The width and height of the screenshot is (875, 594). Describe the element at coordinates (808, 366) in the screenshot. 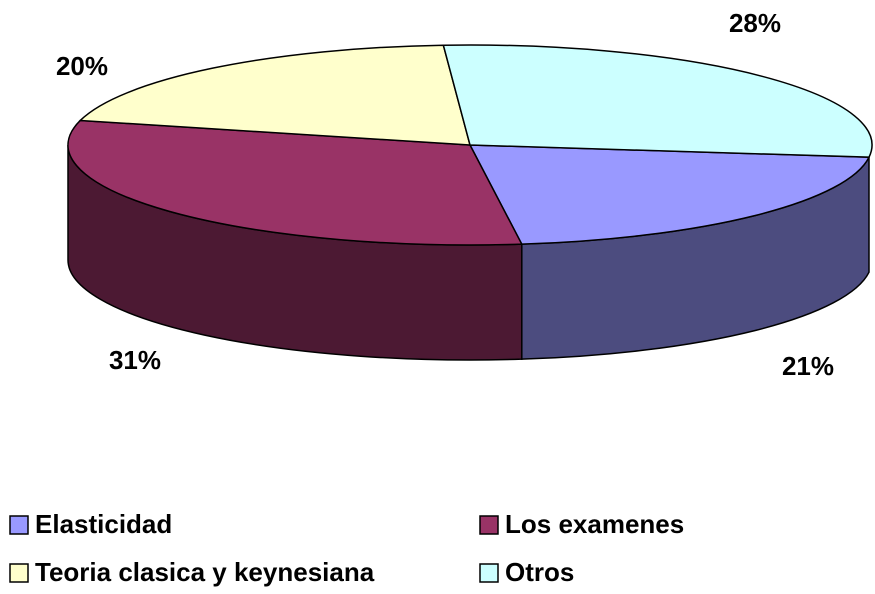

I see `data-label: 21%` at that location.